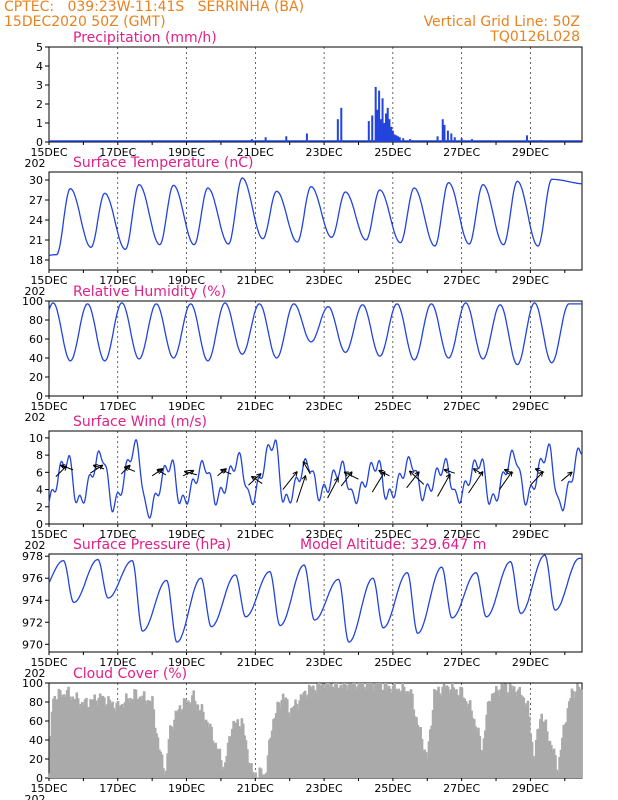 This screenshot has height=800, width=618. Describe the element at coordinates (186, 406) in the screenshot. I see `x-tick-label: 19DEC` at that location.